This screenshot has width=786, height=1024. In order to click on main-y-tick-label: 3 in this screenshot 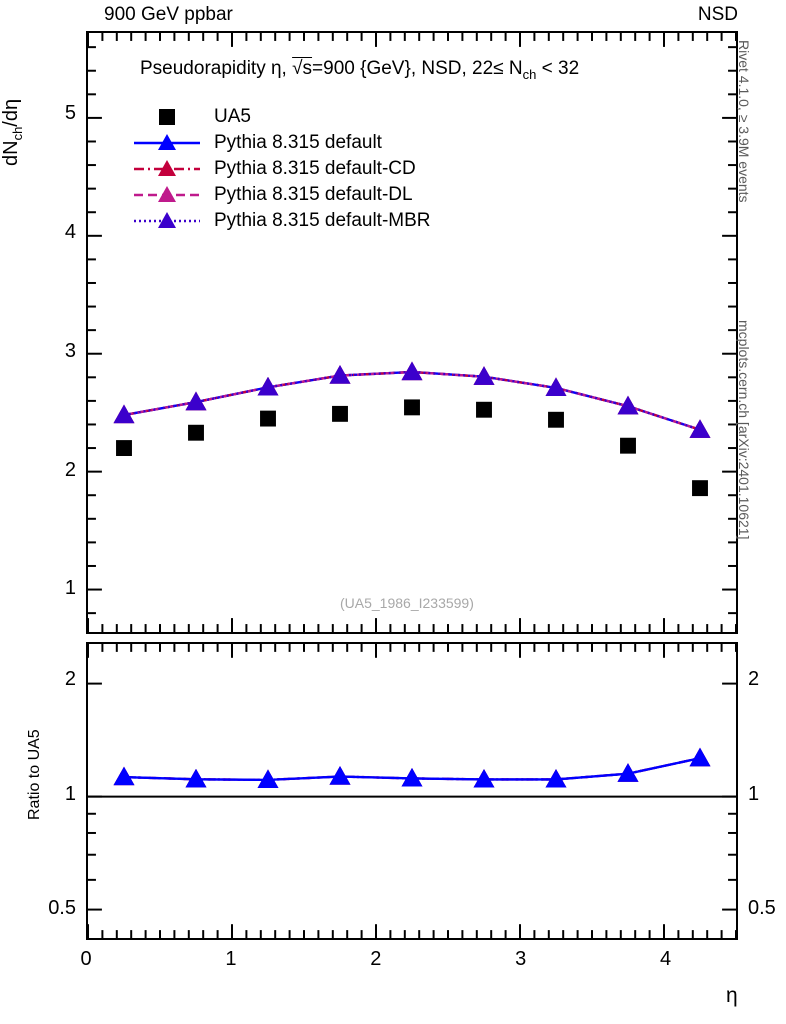, I will do `click(70, 350)`.